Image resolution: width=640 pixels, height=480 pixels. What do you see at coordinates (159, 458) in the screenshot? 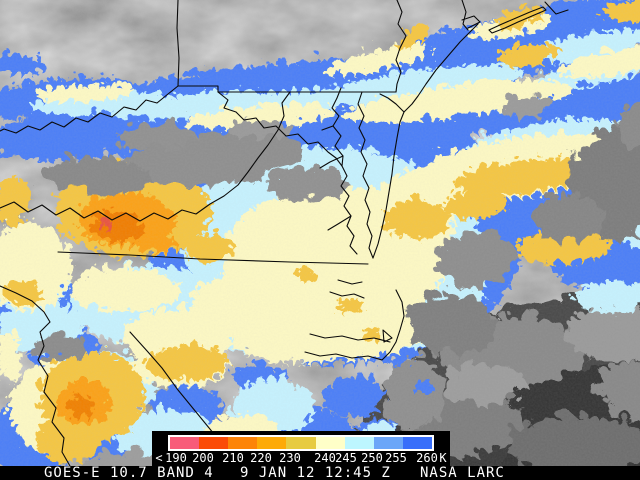
I see `colorbar-tick-label: <` at bounding box center [159, 458].